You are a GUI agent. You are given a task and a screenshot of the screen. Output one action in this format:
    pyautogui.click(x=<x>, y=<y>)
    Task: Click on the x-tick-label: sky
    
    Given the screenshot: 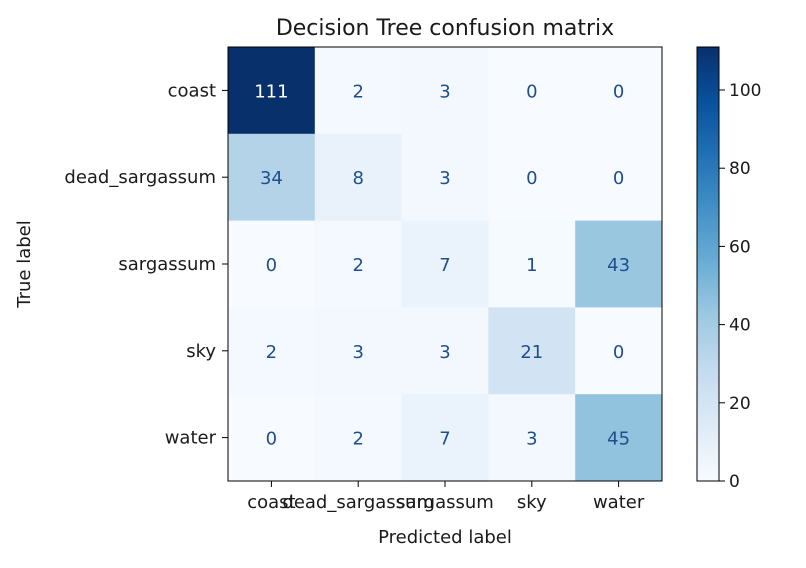 What is the action you would take?
    pyautogui.click(x=532, y=502)
    